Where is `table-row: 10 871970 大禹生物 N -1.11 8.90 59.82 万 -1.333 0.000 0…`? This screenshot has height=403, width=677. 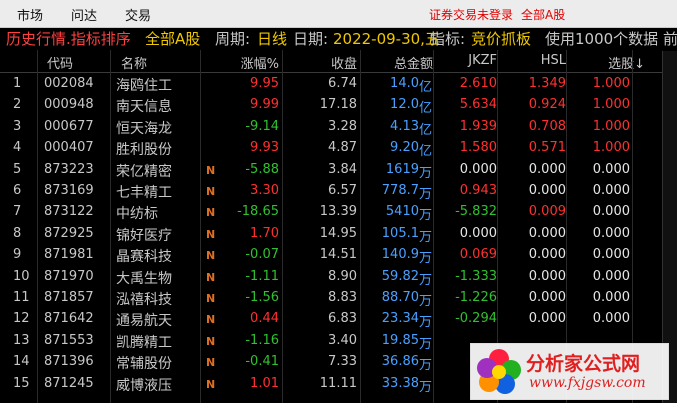 table-row: 10 871970 大禹生物 N -1.11 8.90 59.82 万 -1.333 0.000 0… is located at coordinates (338, 277).